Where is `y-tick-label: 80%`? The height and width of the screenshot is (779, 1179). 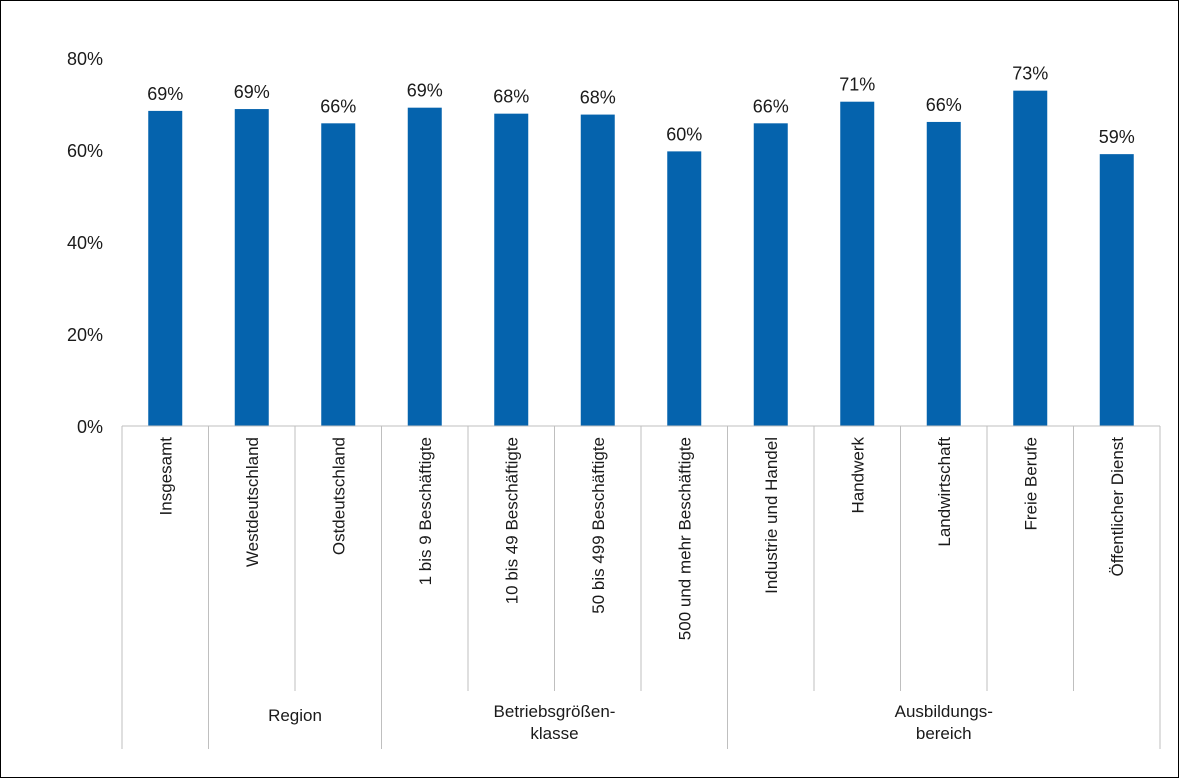
y-tick-label: 80% is located at coordinates (85, 59).